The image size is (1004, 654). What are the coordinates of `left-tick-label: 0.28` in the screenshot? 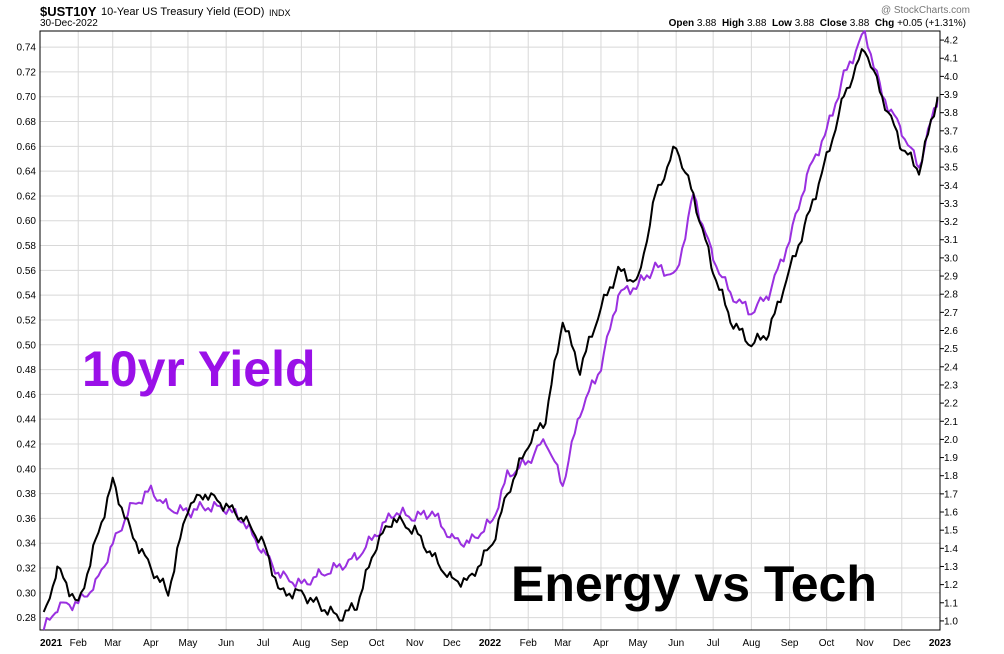 It's located at (27, 618).